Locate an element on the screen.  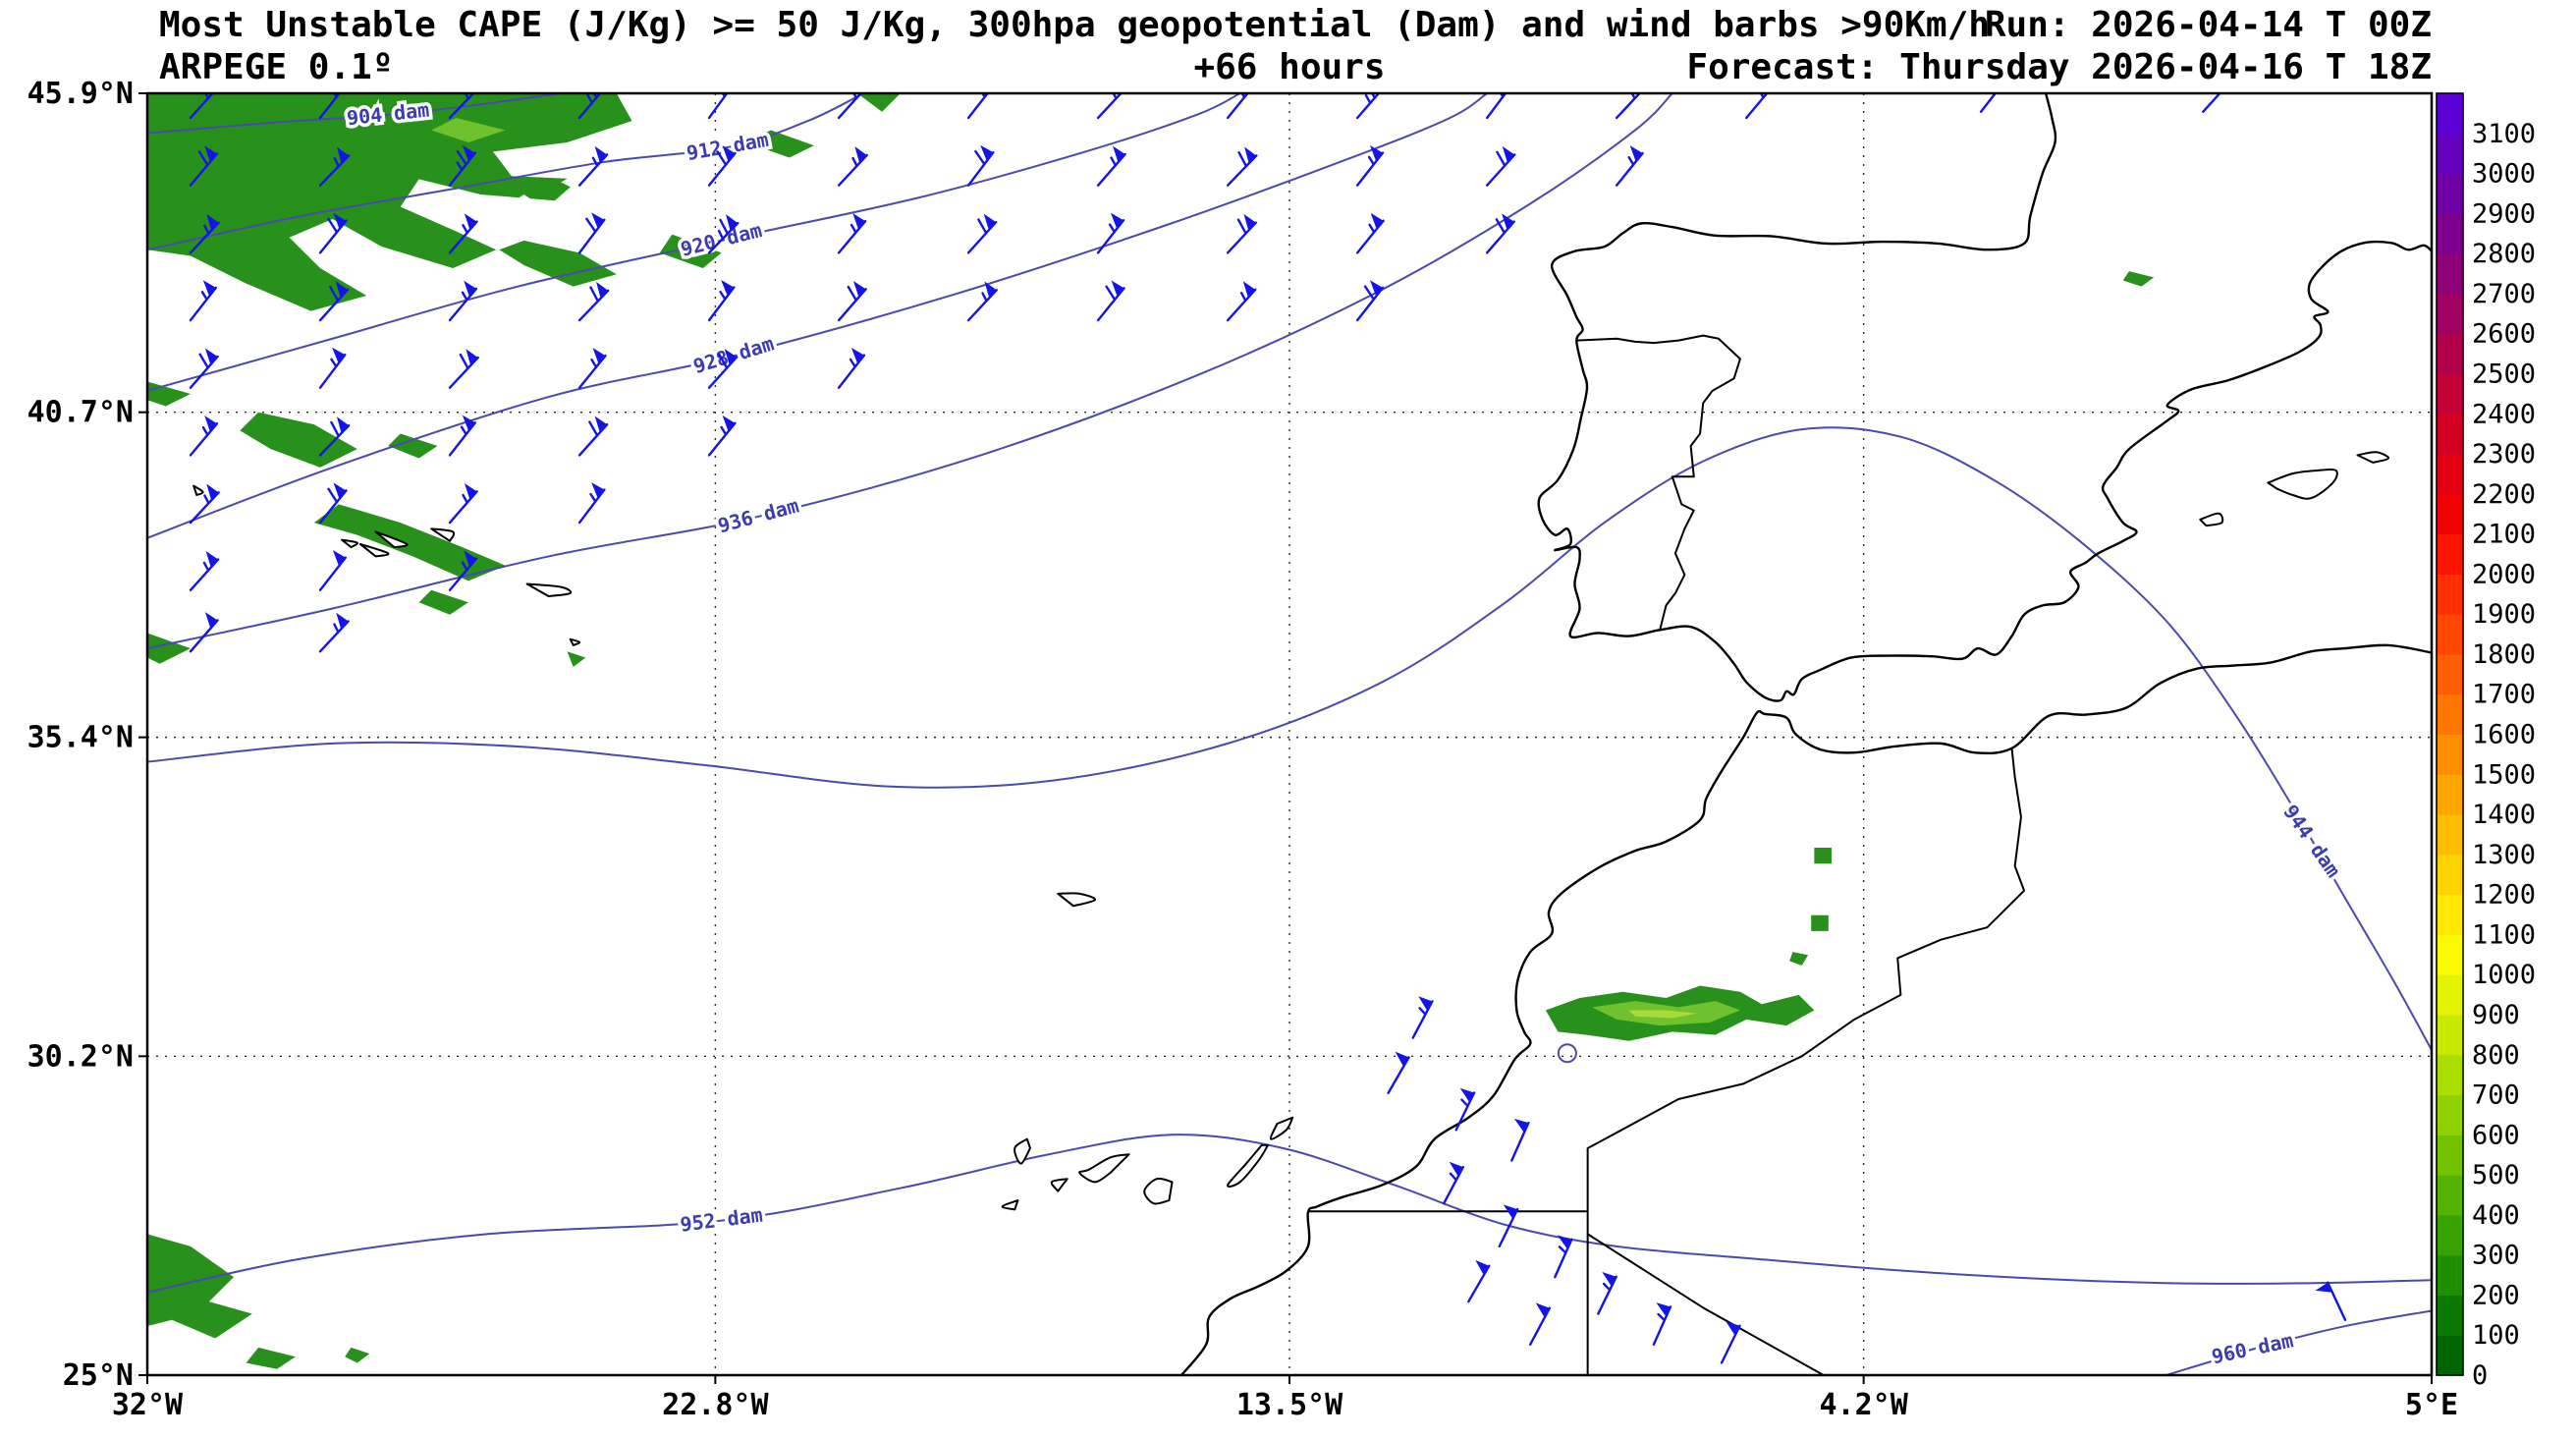
colorbar-tick-label: 1200 is located at coordinates (2504, 896).